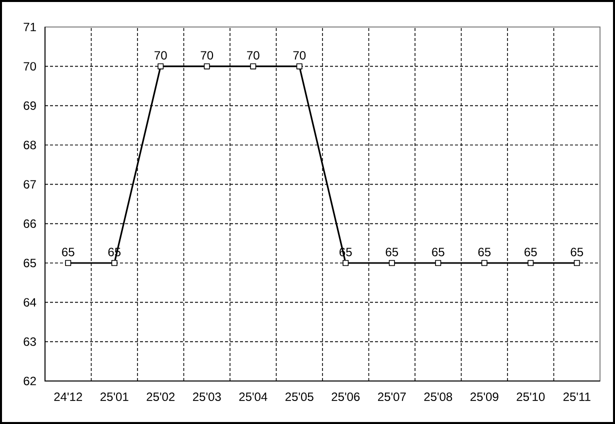 The height and width of the screenshot is (424, 615). I want to click on y-tick-label: 70, so click(30, 66).